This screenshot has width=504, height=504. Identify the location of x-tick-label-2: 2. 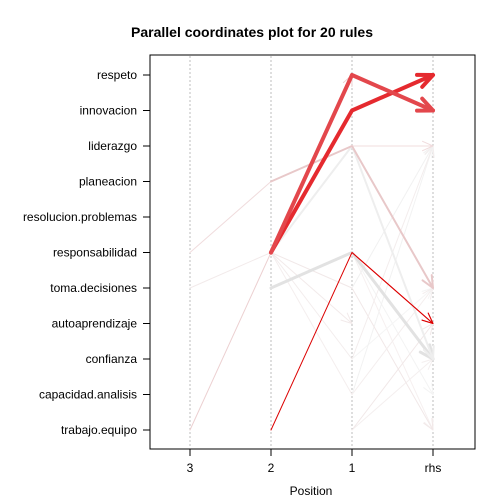
(271, 468).